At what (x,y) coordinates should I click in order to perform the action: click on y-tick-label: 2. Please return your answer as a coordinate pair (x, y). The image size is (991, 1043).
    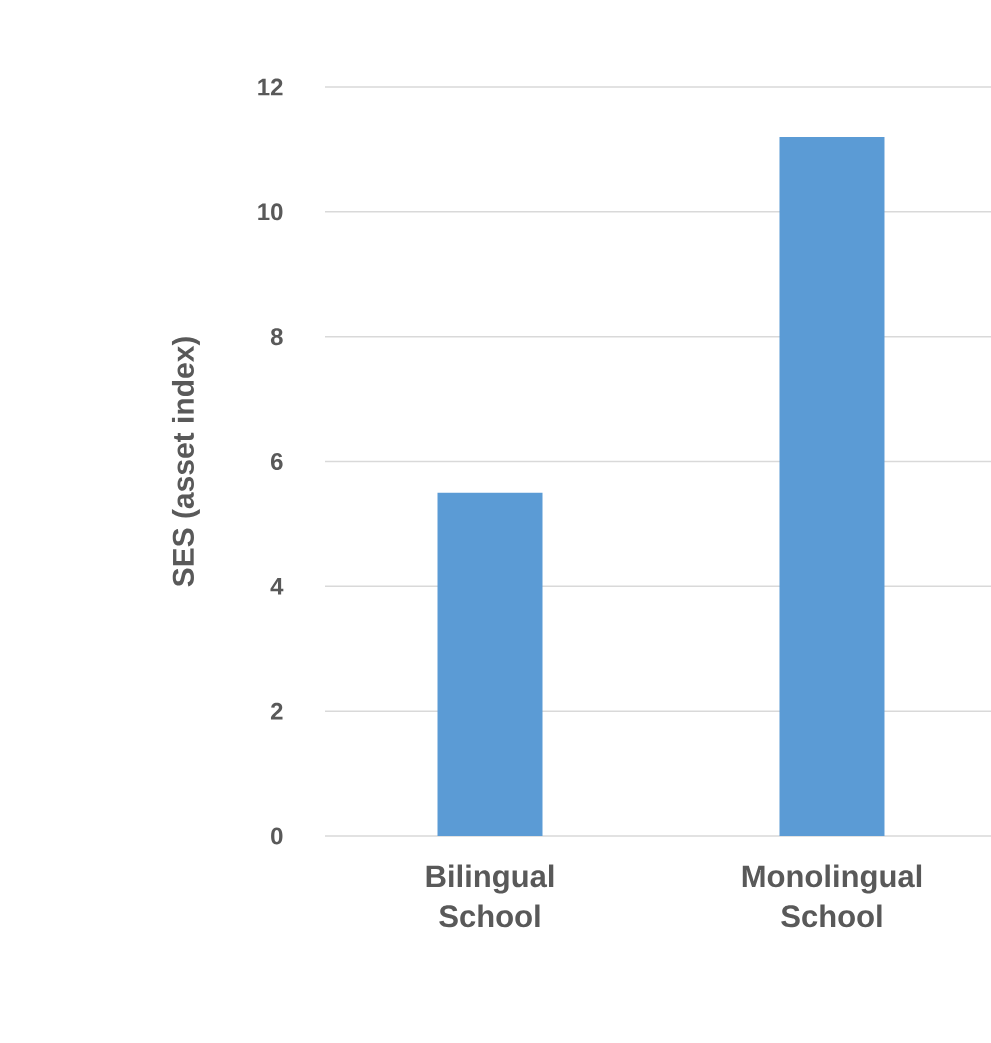
    Looking at the image, I should click on (276, 711).